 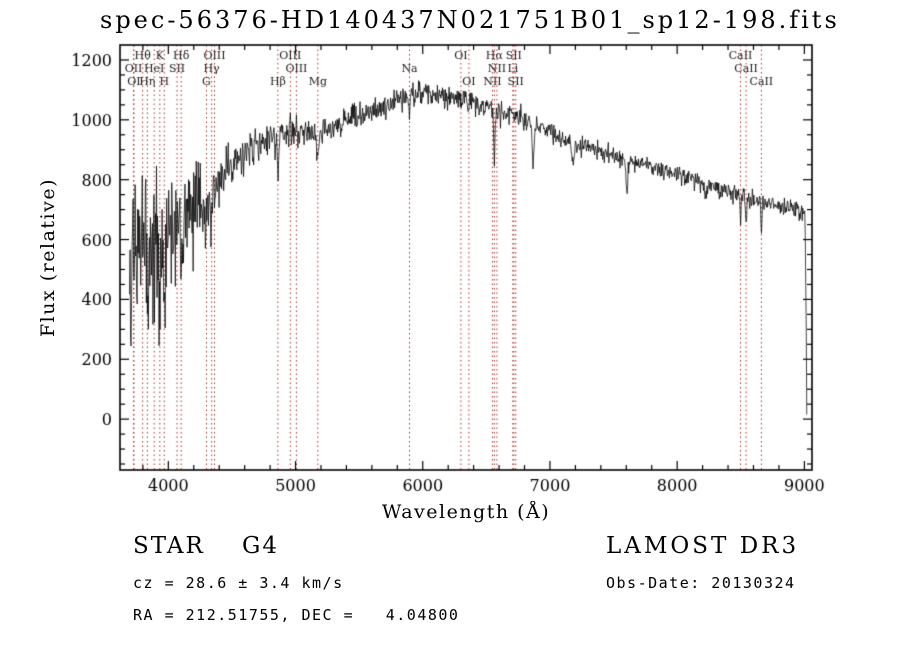 What do you see at coordinates (466, 512) in the screenshot?
I see `x-axis-label: Wavelength (Å)` at bounding box center [466, 512].